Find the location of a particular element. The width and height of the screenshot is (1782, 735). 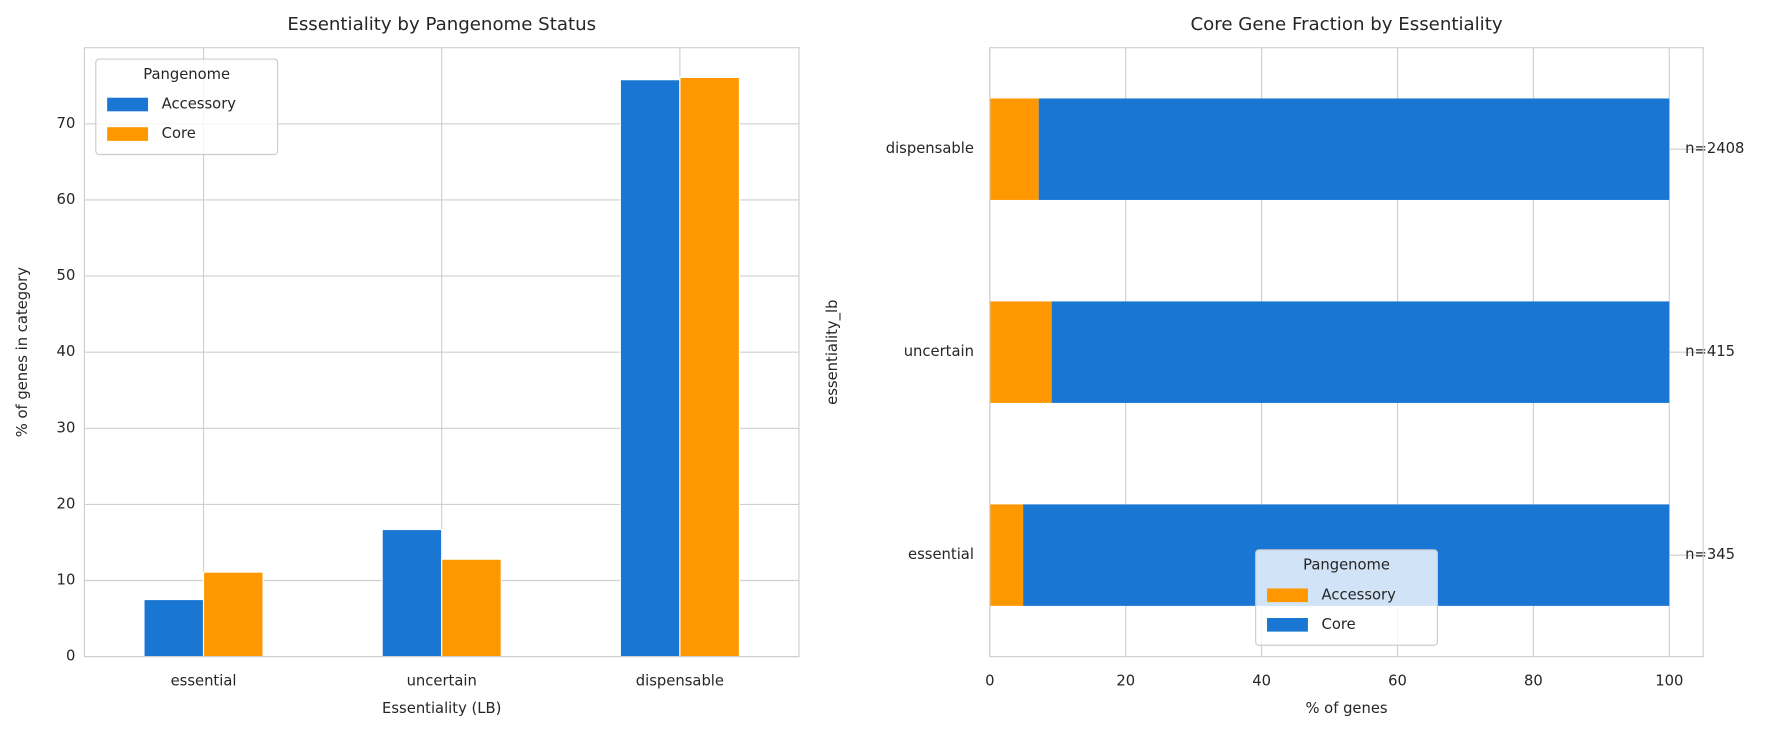

y-tick-label: 40 is located at coordinates (66, 351).